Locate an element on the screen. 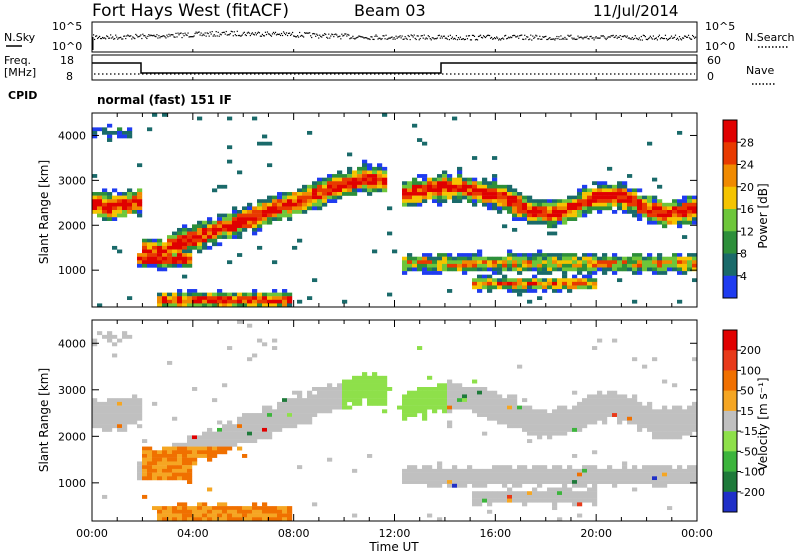  colorbar-swatch is located at coordinates (730, 340).